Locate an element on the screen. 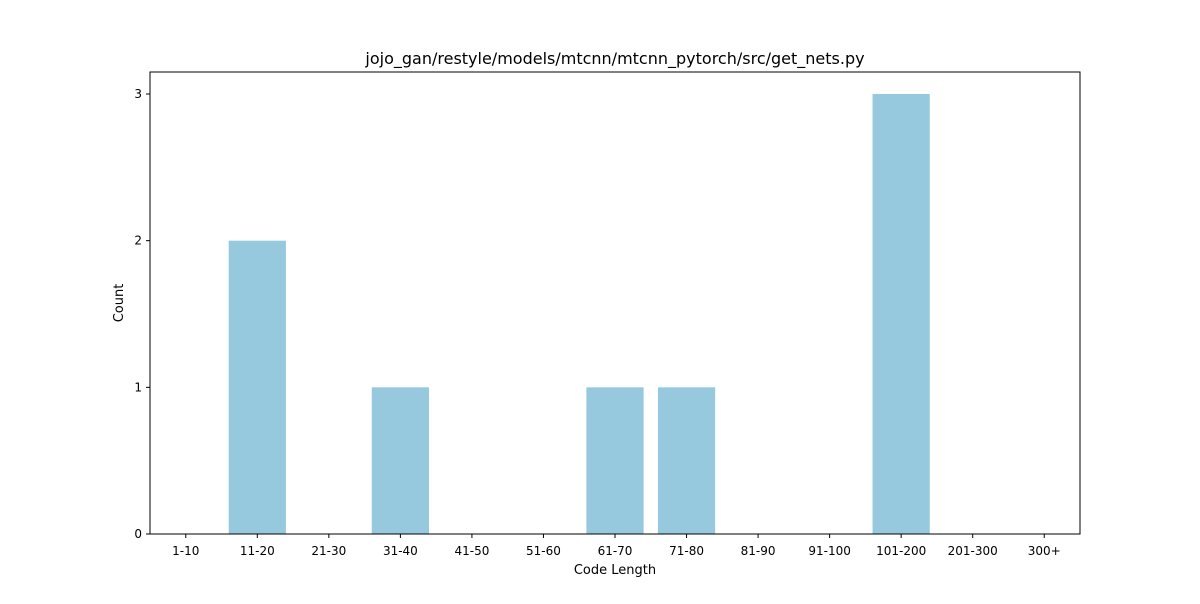 The width and height of the screenshot is (1200, 604). x-tick-label: 71-80 is located at coordinates (686, 551).